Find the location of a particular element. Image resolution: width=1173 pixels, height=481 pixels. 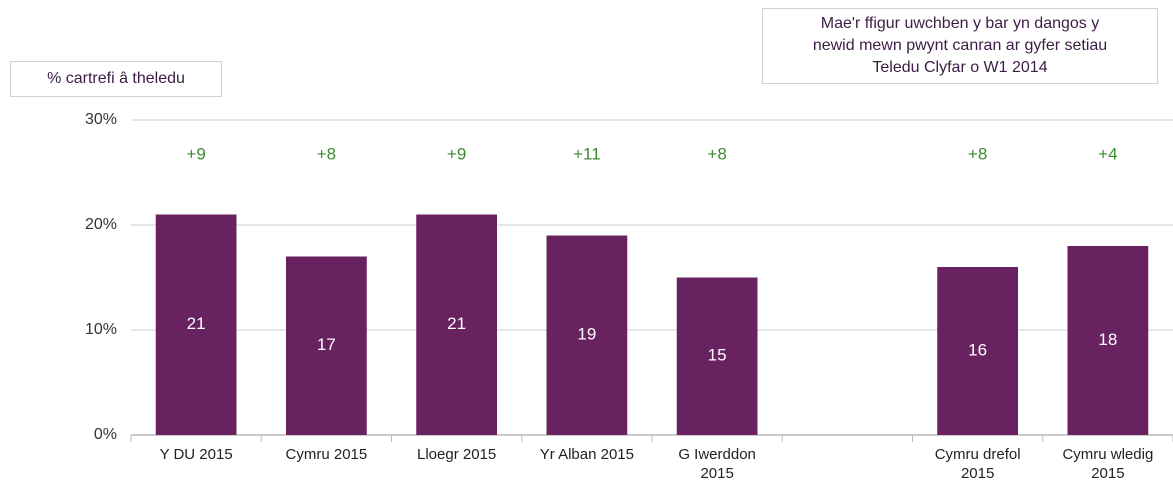

change-label: +4 is located at coordinates (1107, 153).